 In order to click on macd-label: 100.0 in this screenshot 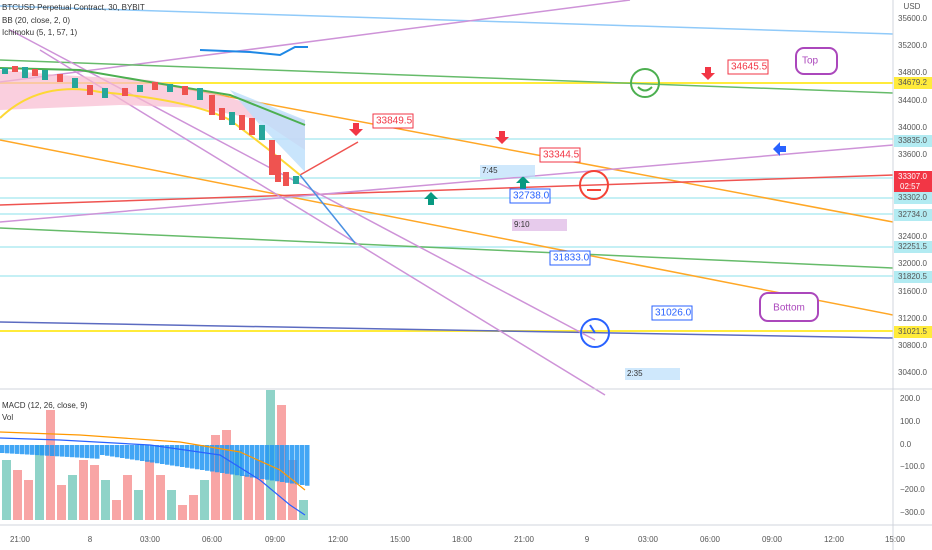, I will do `click(910, 421)`.